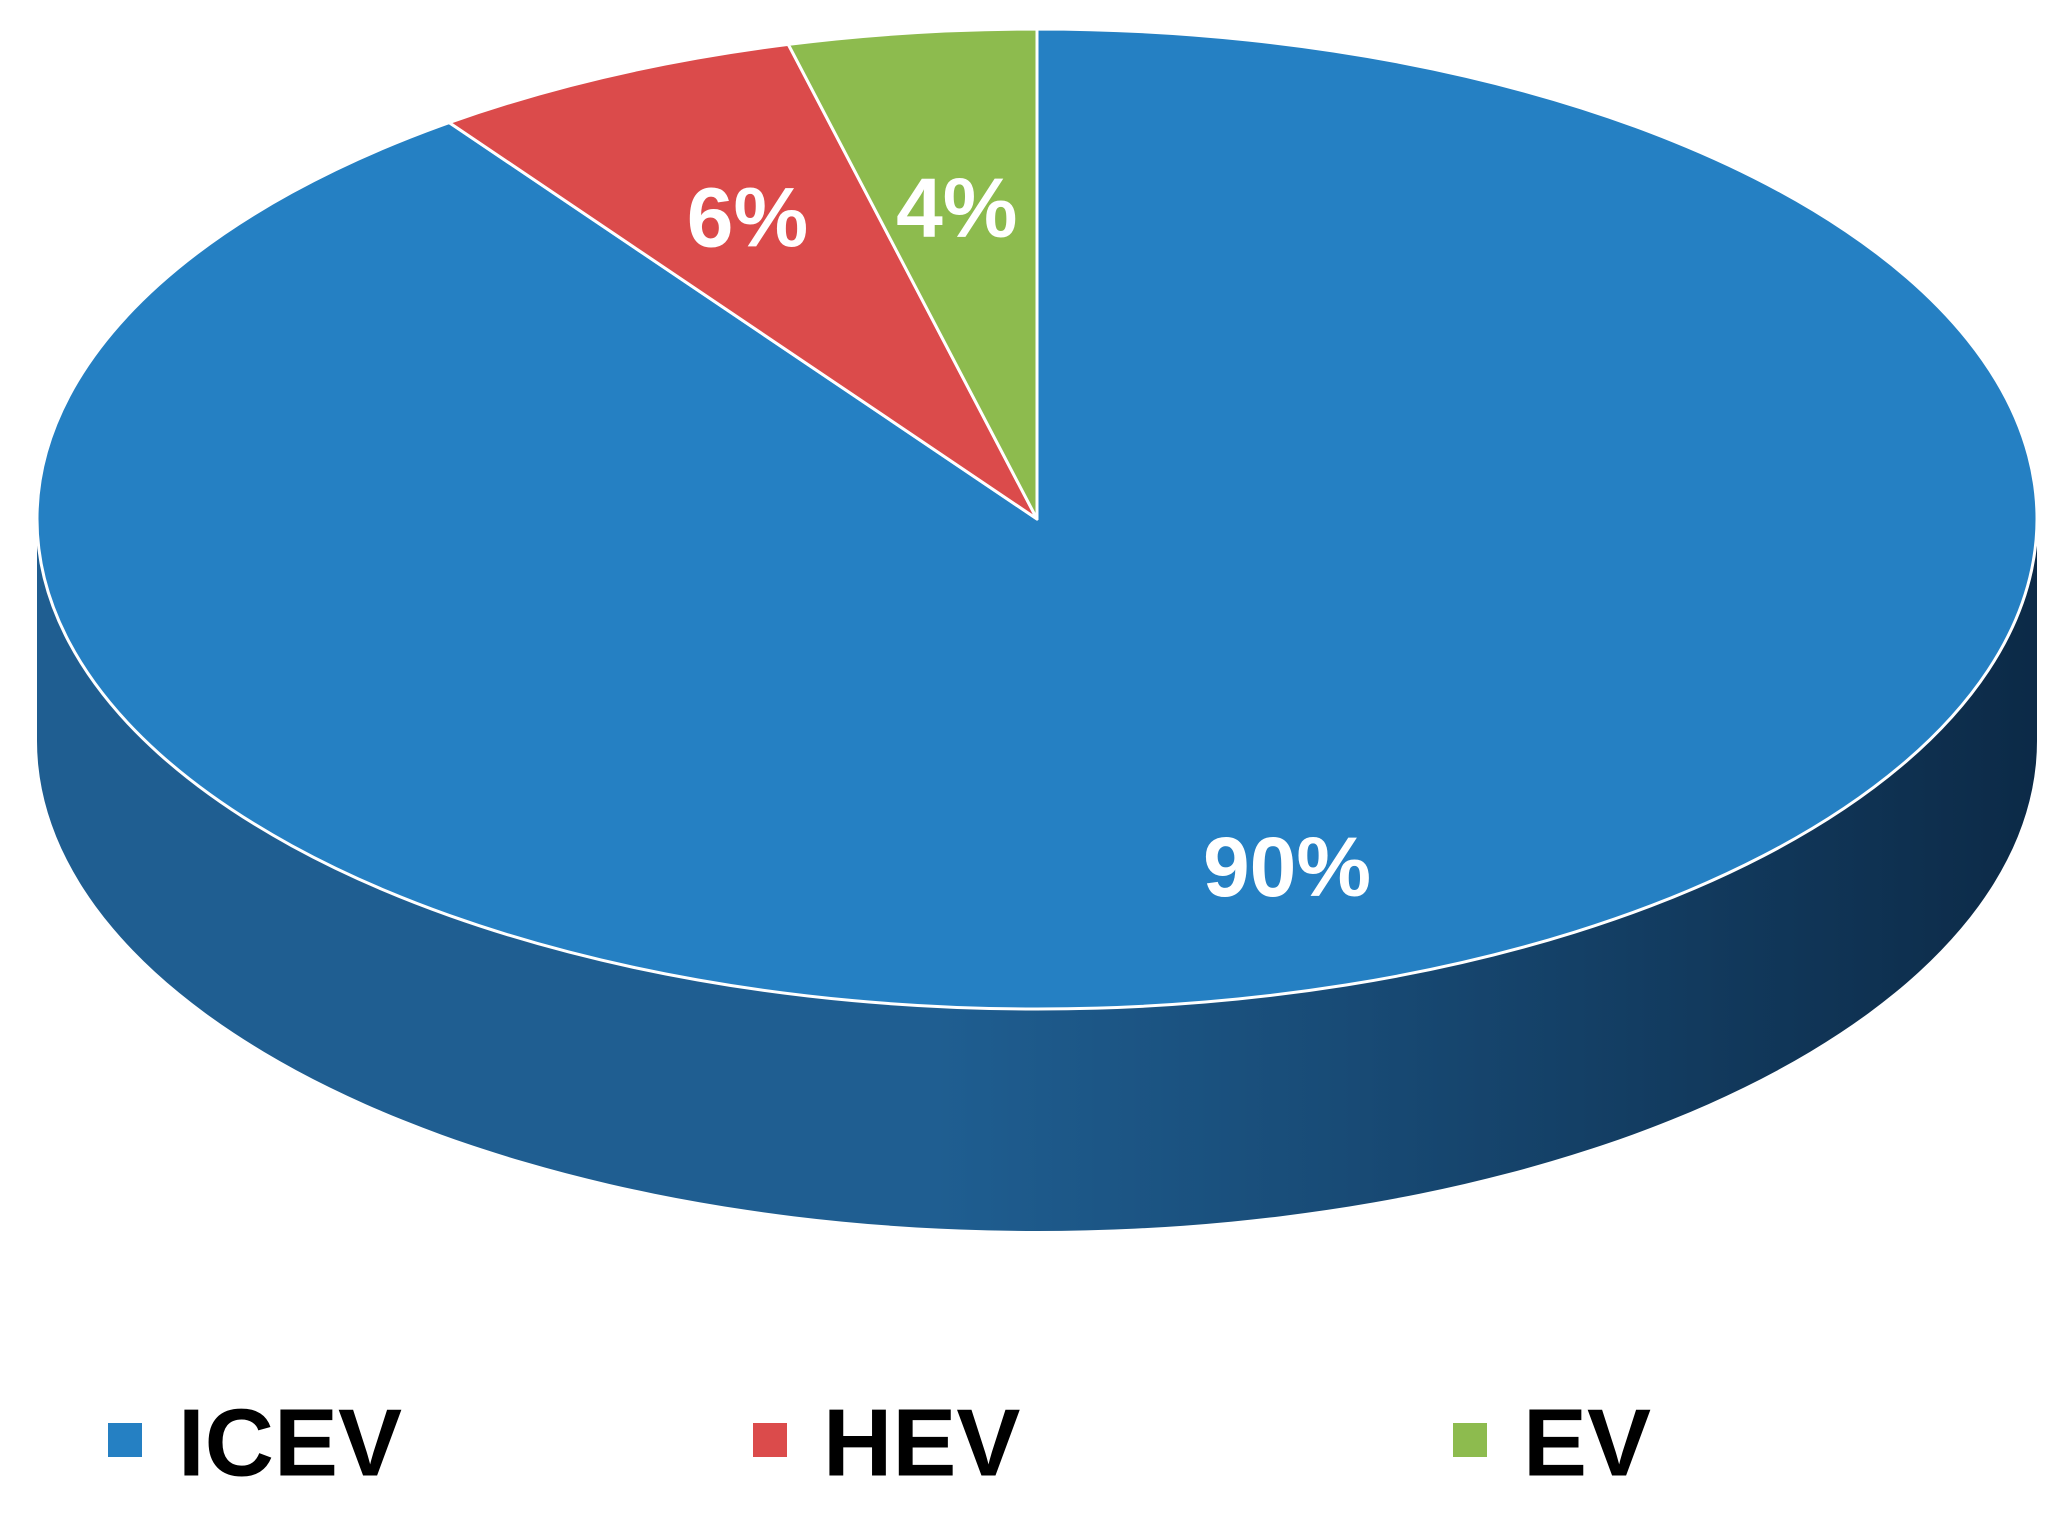 The width and height of the screenshot is (2057, 1519). What do you see at coordinates (770, 1440) in the screenshot?
I see `legend-swatch-hev` at bounding box center [770, 1440].